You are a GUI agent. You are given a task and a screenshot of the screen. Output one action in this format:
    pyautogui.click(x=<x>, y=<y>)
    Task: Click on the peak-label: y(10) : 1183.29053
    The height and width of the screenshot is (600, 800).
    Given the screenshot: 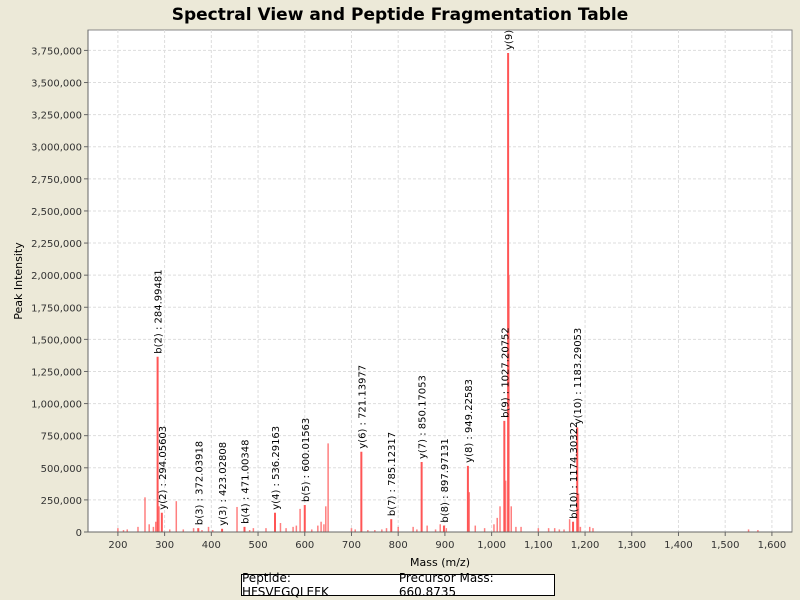 What is the action you would take?
    pyautogui.click(x=578, y=376)
    